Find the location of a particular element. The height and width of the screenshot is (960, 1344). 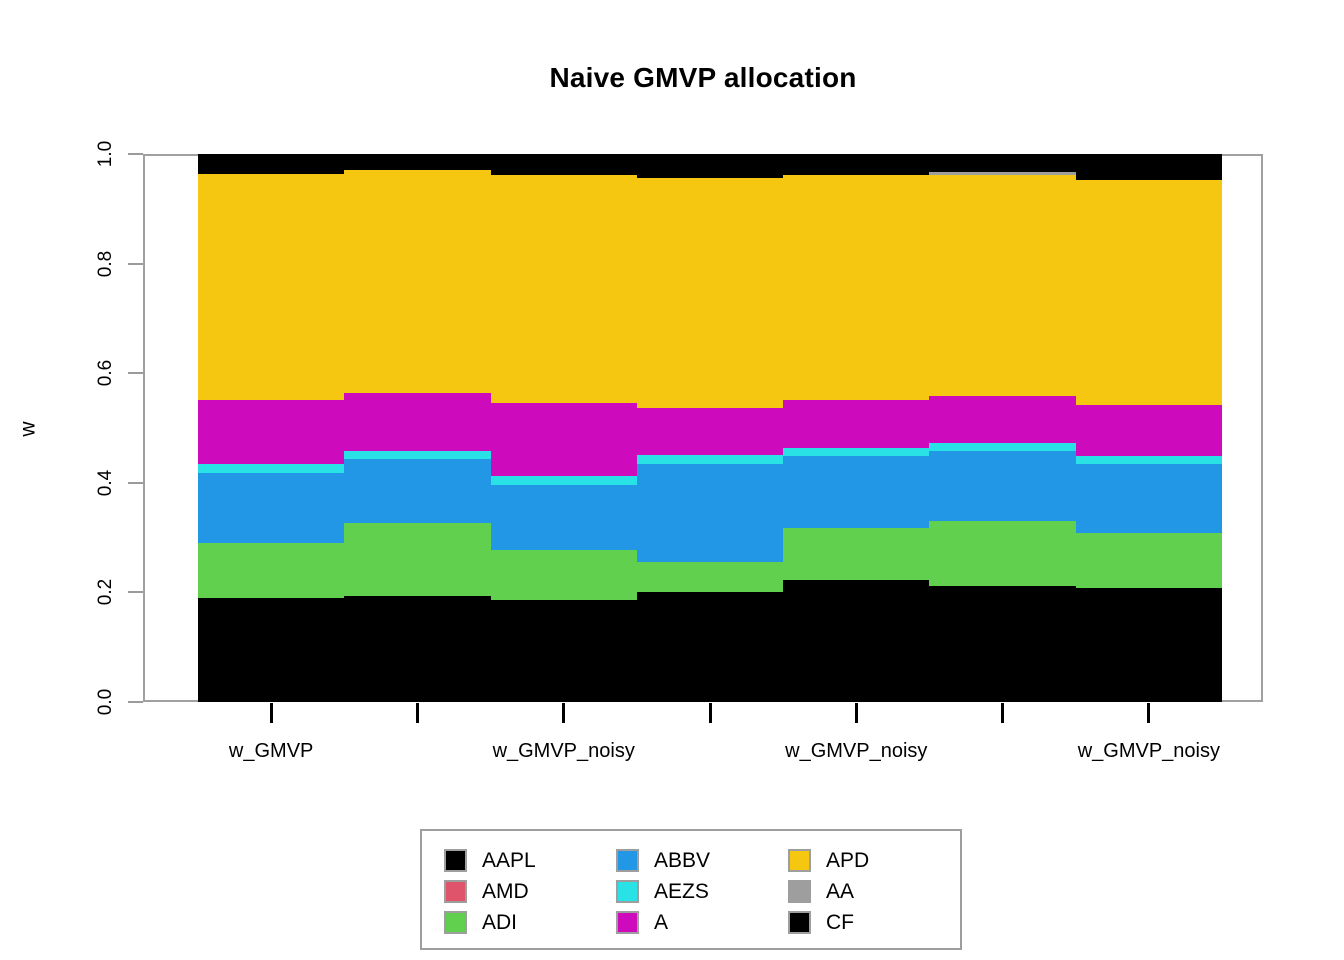

legend-item: A is located at coordinates (702, 922).